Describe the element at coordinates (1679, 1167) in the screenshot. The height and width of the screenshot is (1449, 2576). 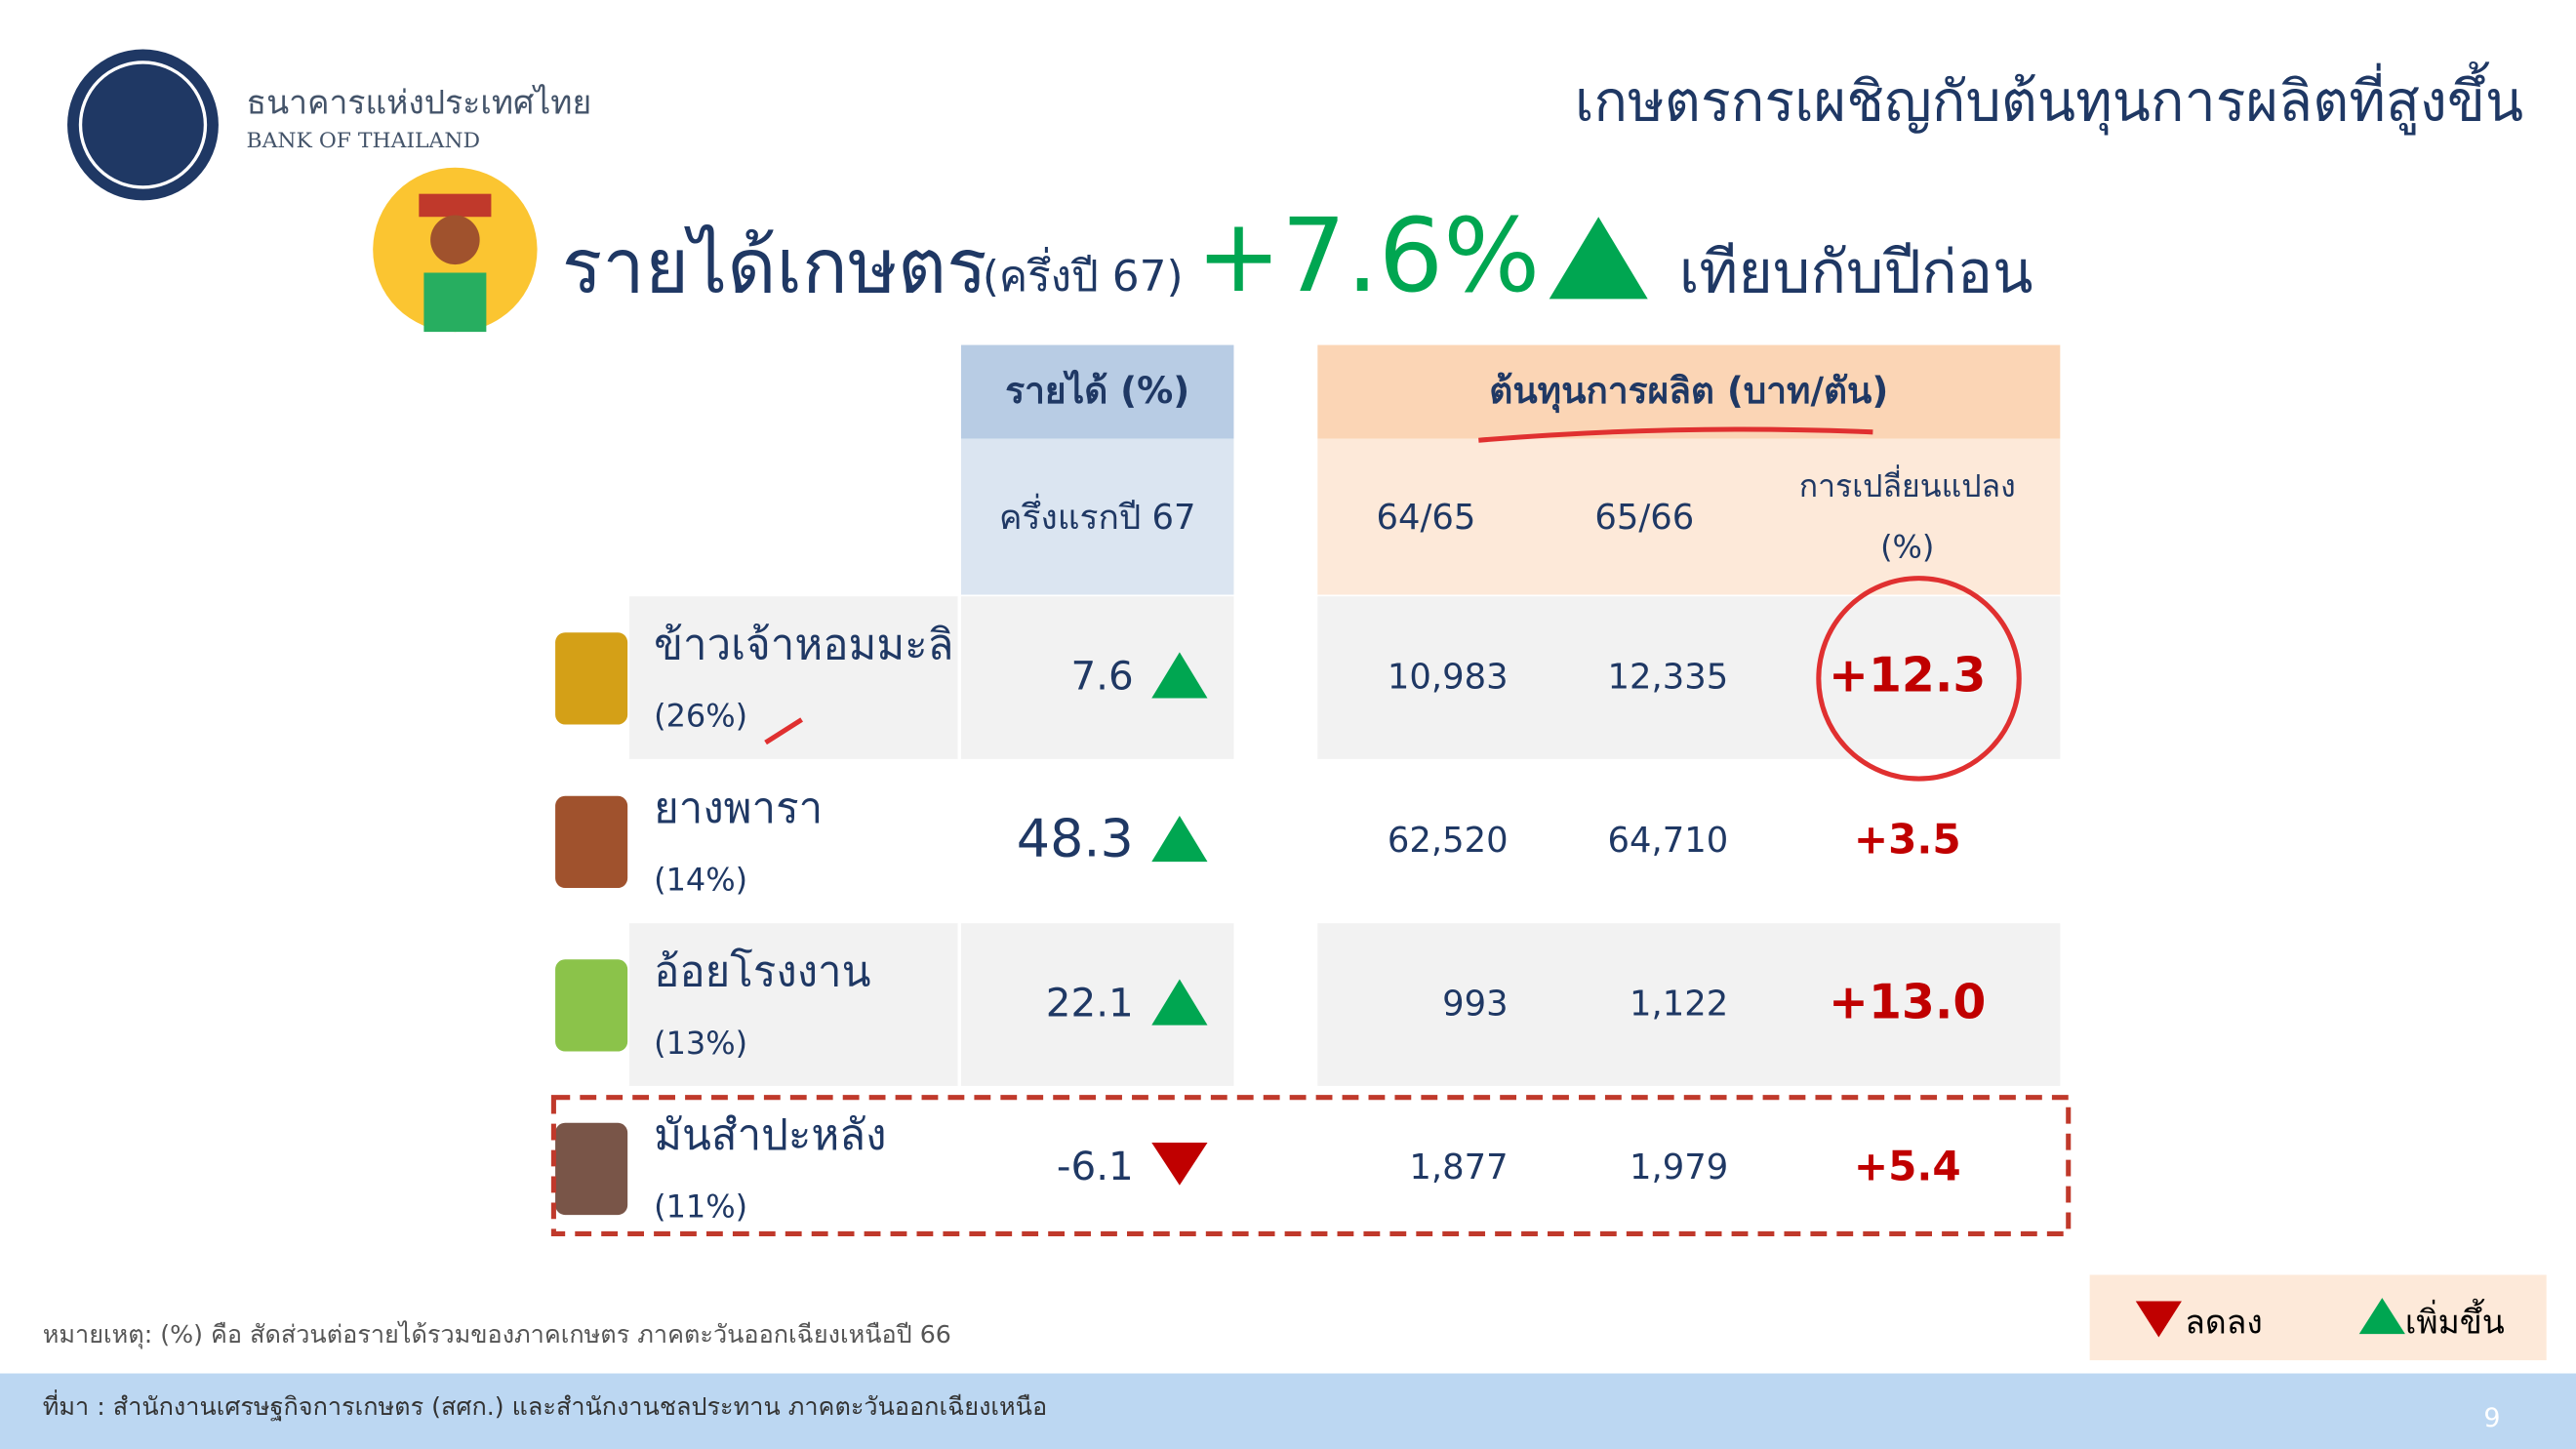
I see `cost-value: 1,979` at that location.